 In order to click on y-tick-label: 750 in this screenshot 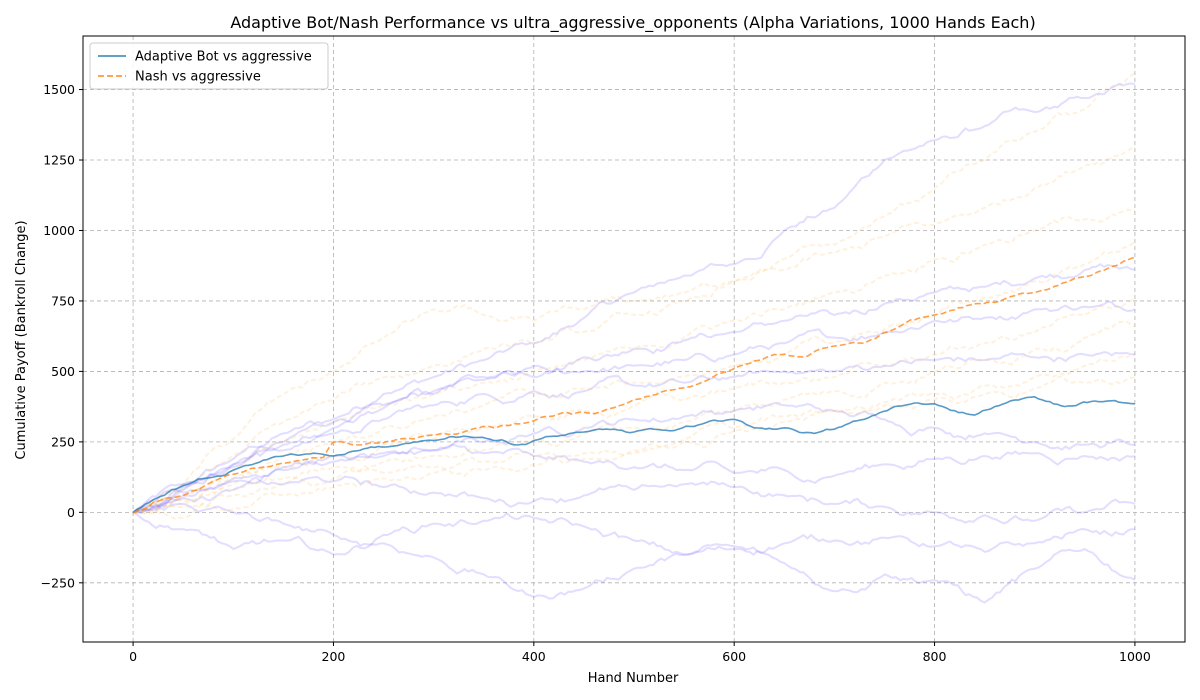, I will do `click(63, 300)`.